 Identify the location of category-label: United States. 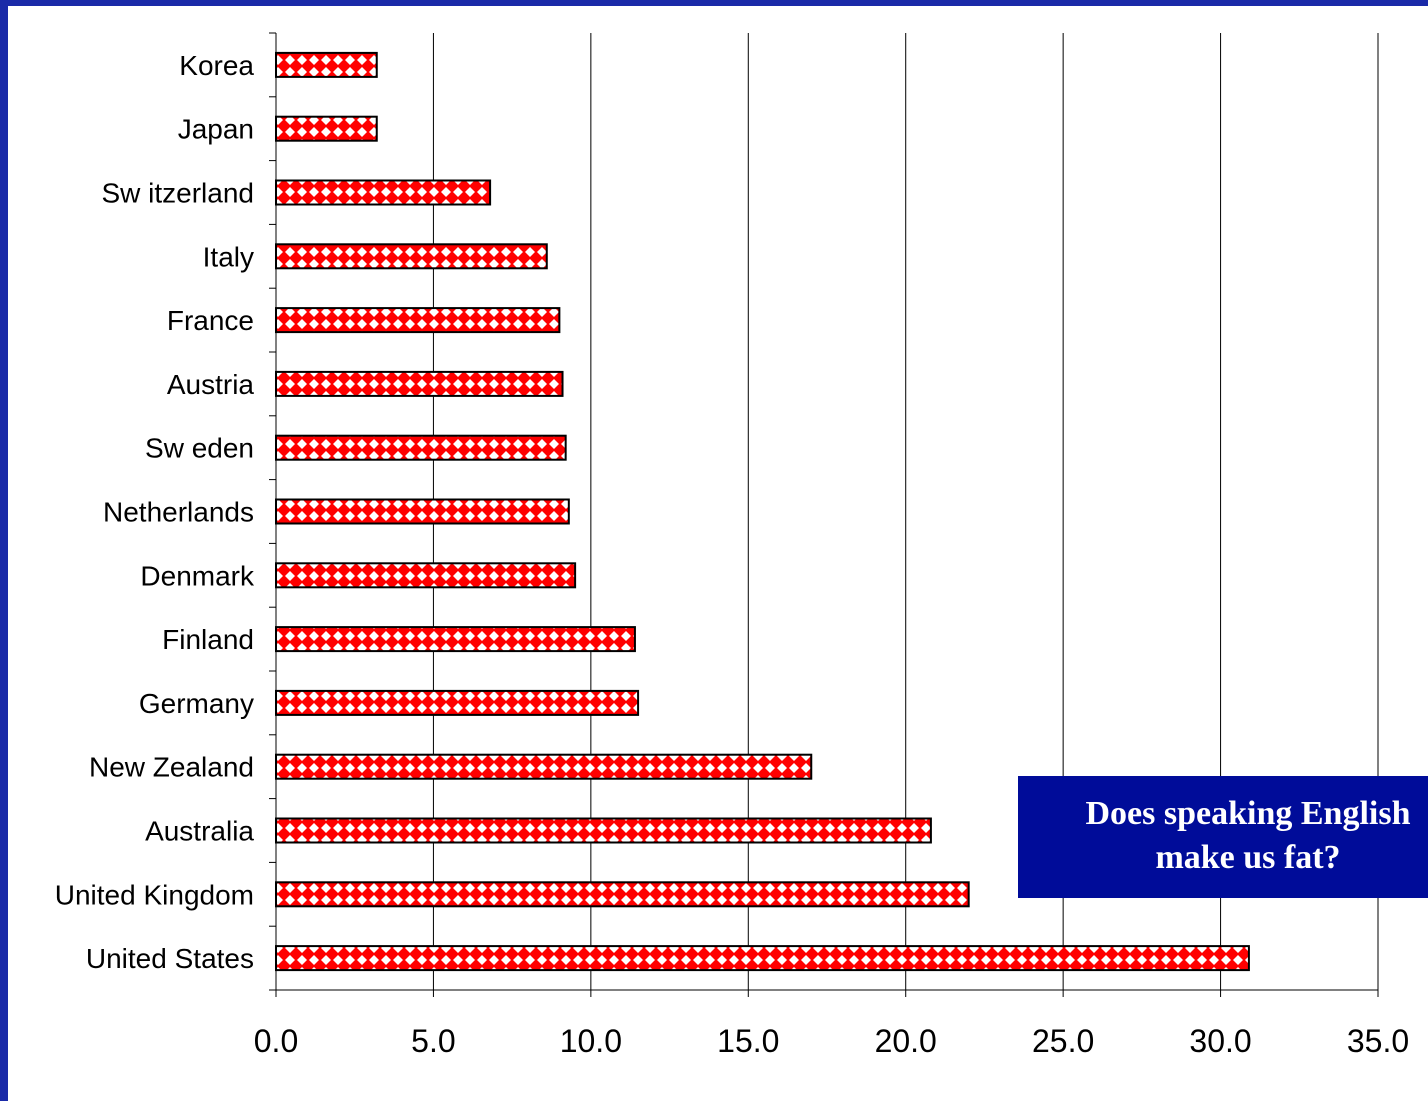
(170, 958).